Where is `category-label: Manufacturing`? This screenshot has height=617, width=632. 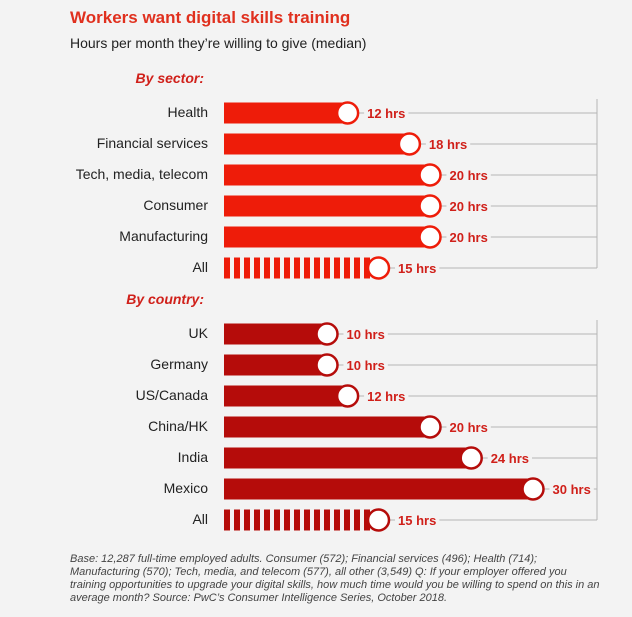 category-label: Manufacturing is located at coordinates (163, 236).